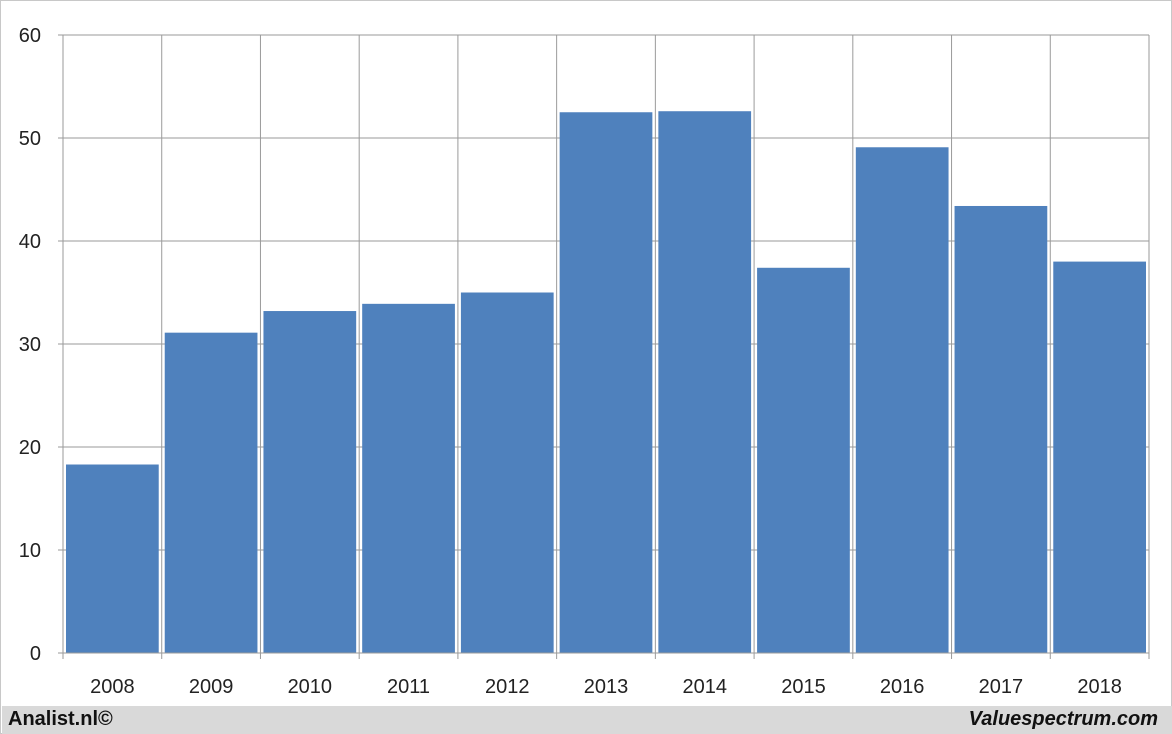 Image resolution: width=1172 pixels, height=734 pixels. What do you see at coordinates (1063, 719) in the screenshot?
I see `credit-label: Valuespectrum.com` at bounding box center [1063, 719].